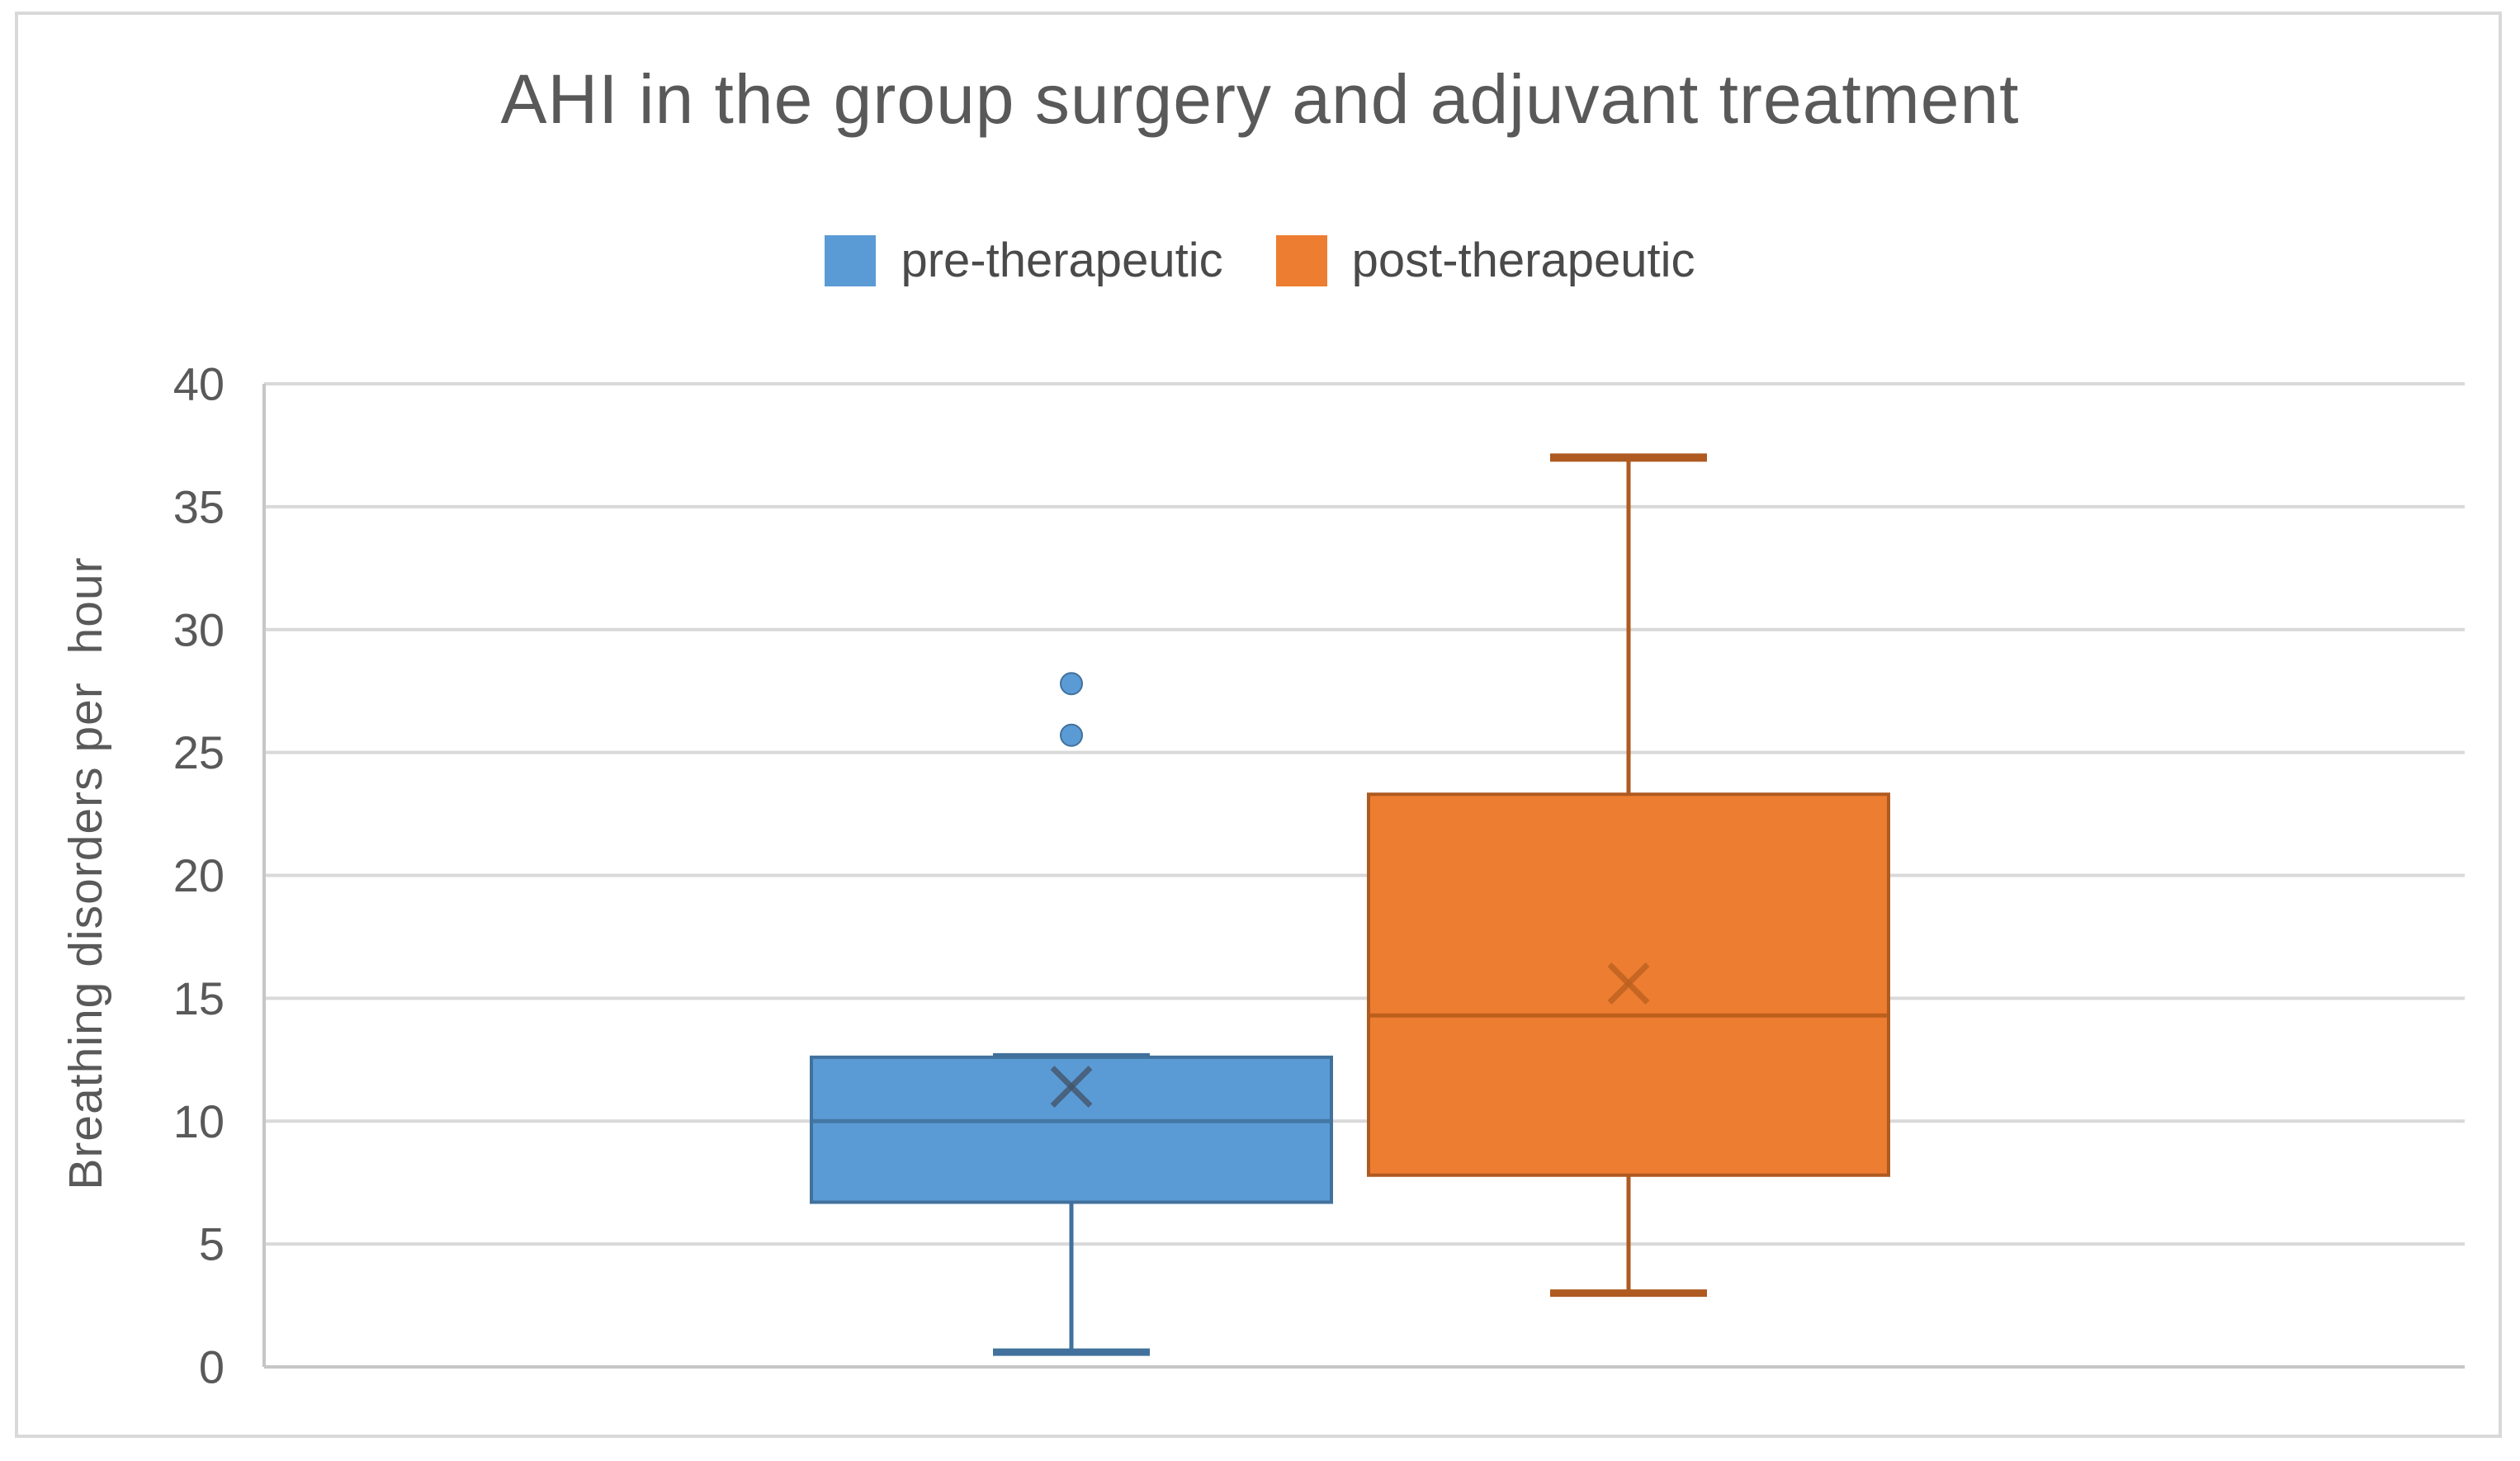  I want to click on y-tick-label-0: 0, so click(212, 1367).